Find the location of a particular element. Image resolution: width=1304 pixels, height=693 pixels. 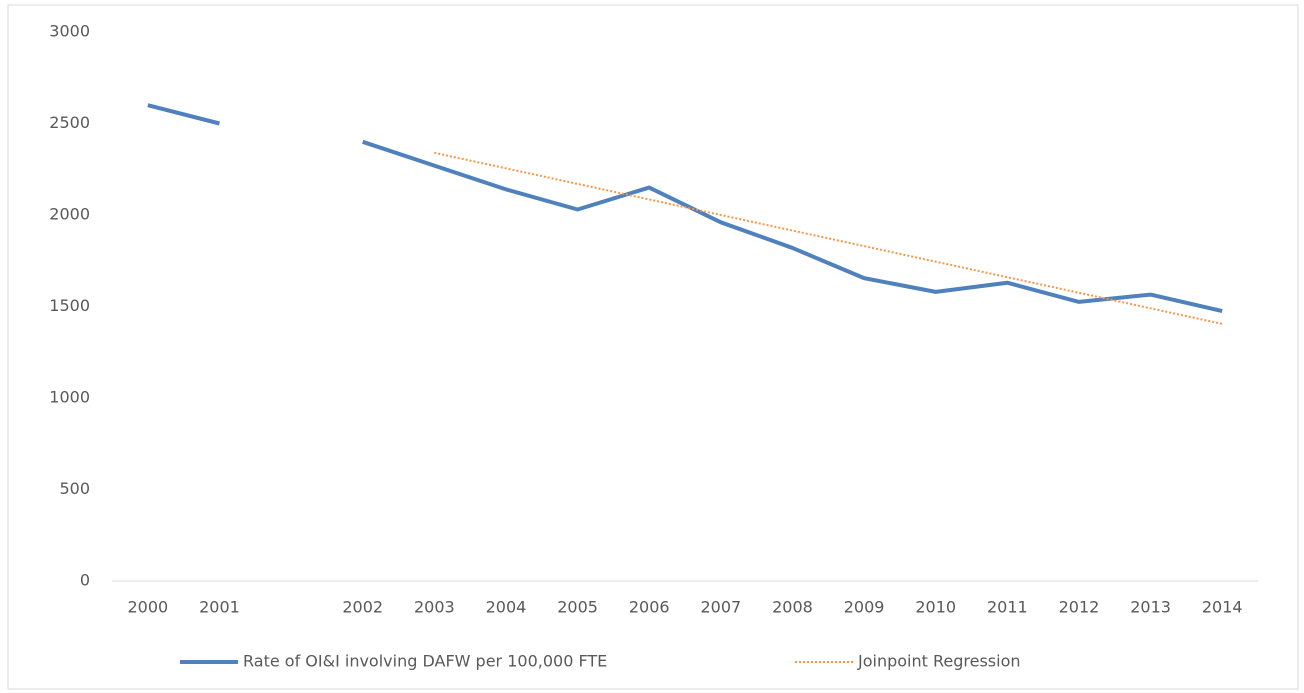

y-tick-label: 0 is located at coordinates (85, 580).